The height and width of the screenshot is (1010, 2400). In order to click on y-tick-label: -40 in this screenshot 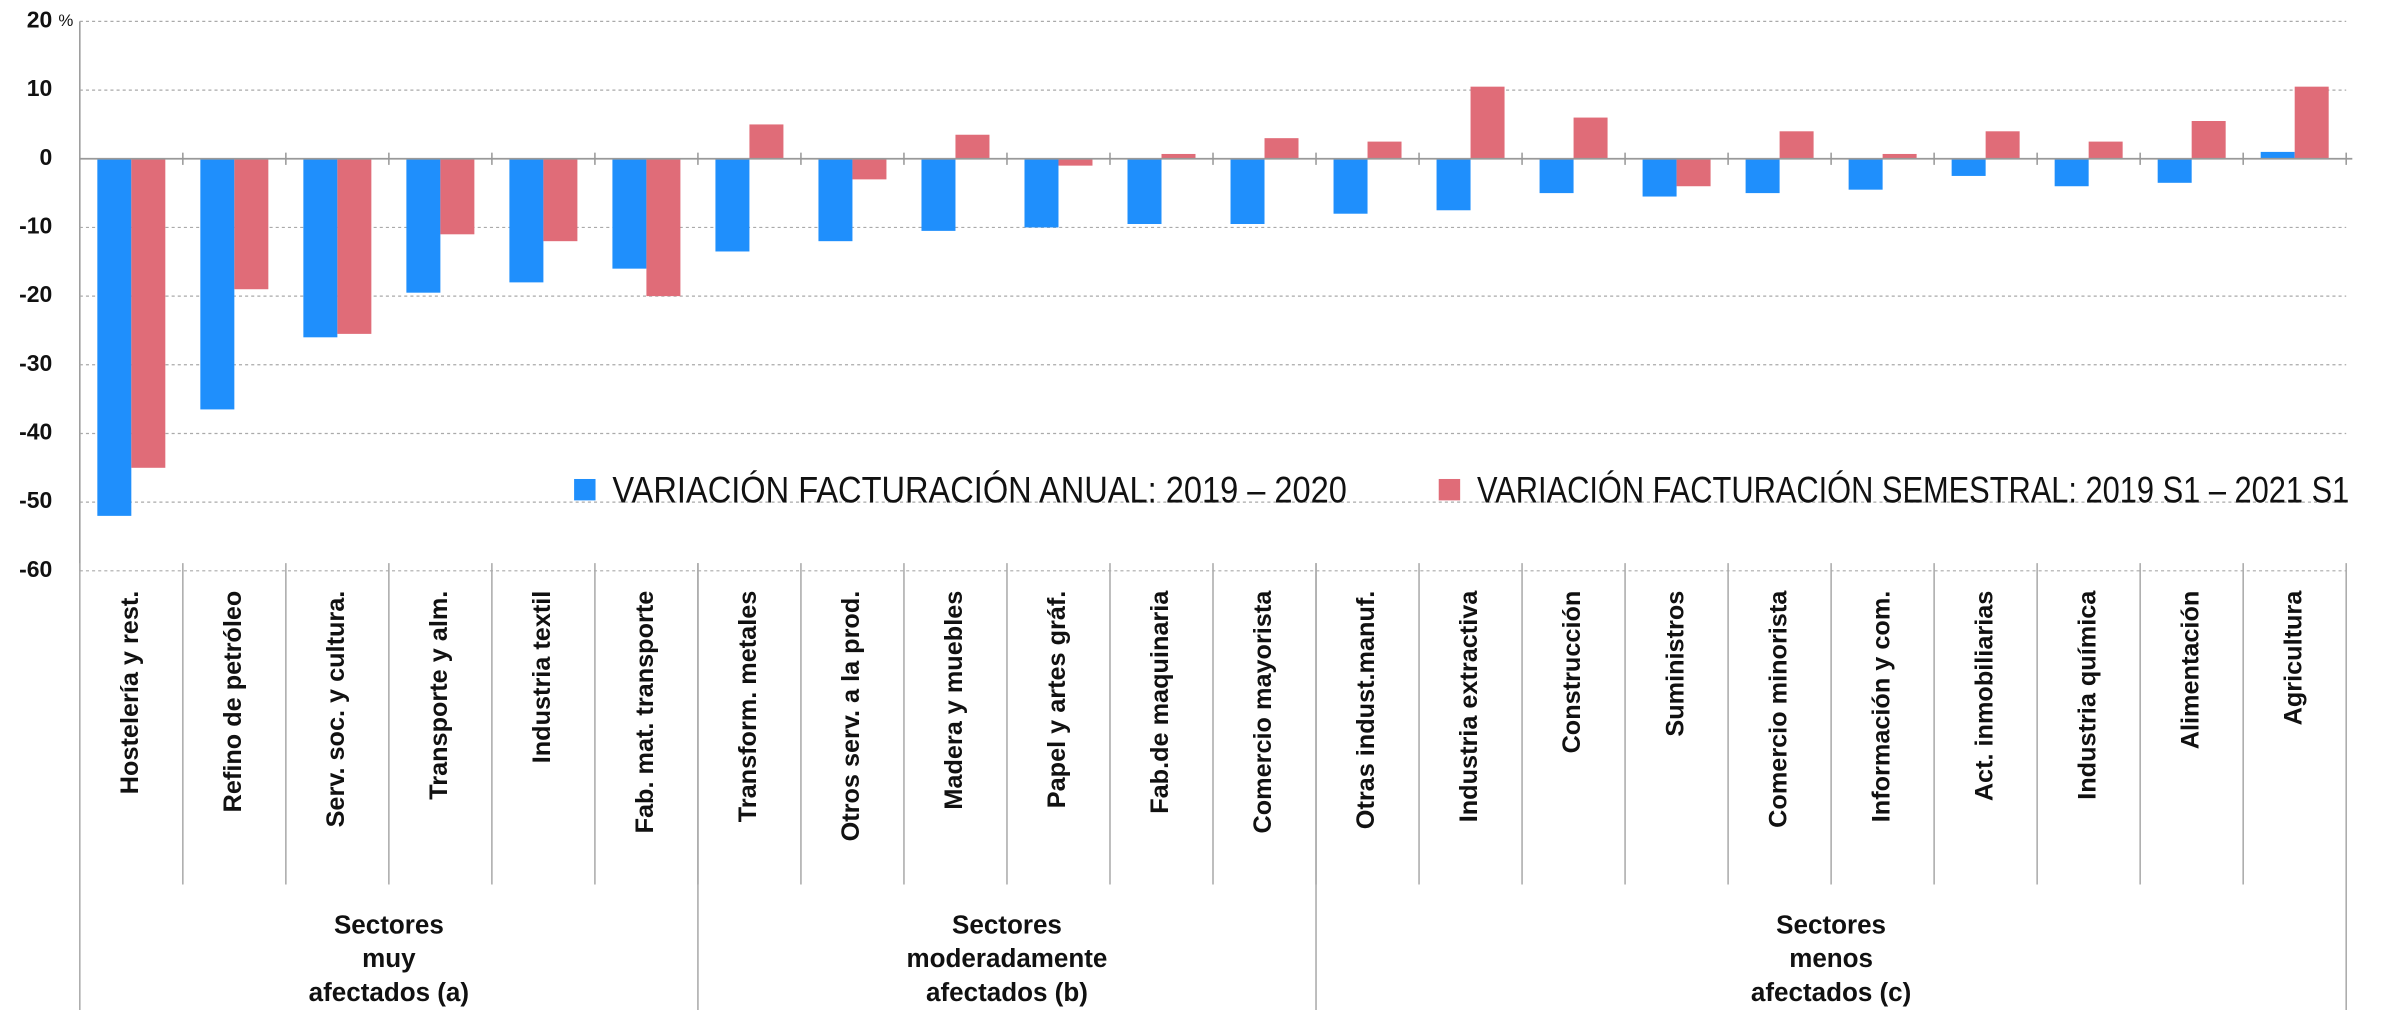, I will do `click(35, 432)`.